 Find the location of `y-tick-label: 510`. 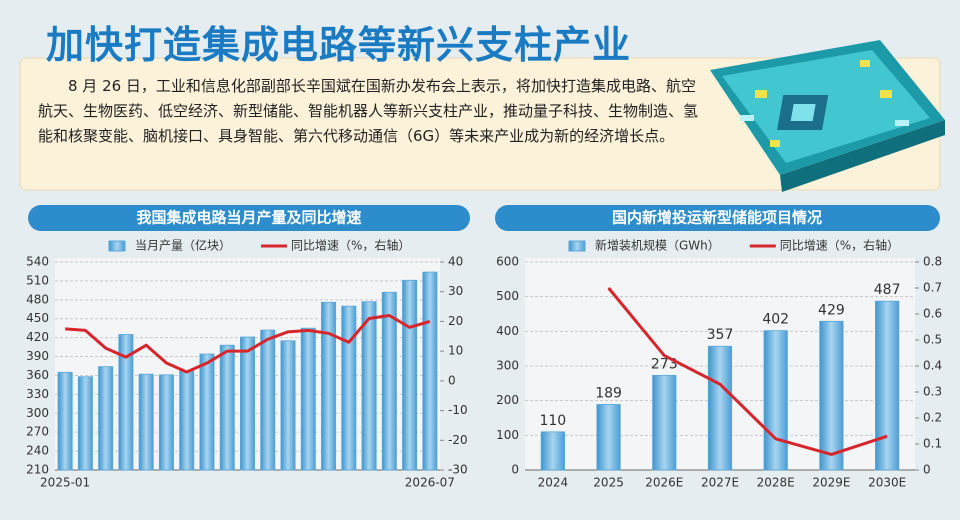

y-tick-label: 510 is located at coordinates (37, 280).